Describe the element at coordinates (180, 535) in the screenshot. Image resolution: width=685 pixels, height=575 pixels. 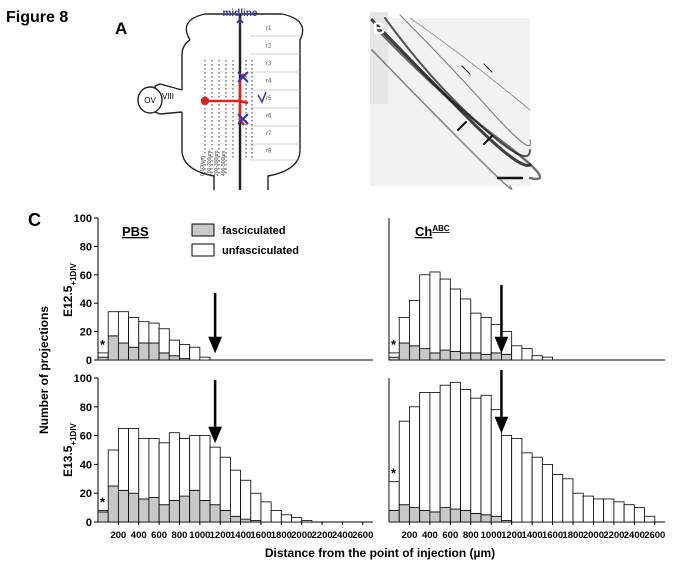
I see `x-tick-label: 800` at that location.